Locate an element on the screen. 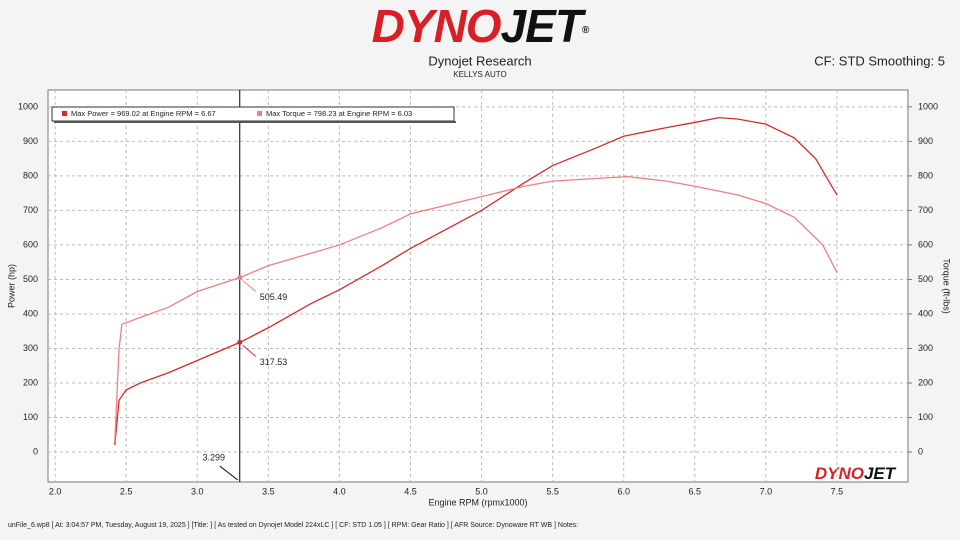  y2-tick-label: 400 is located at coordinates (925, 313).